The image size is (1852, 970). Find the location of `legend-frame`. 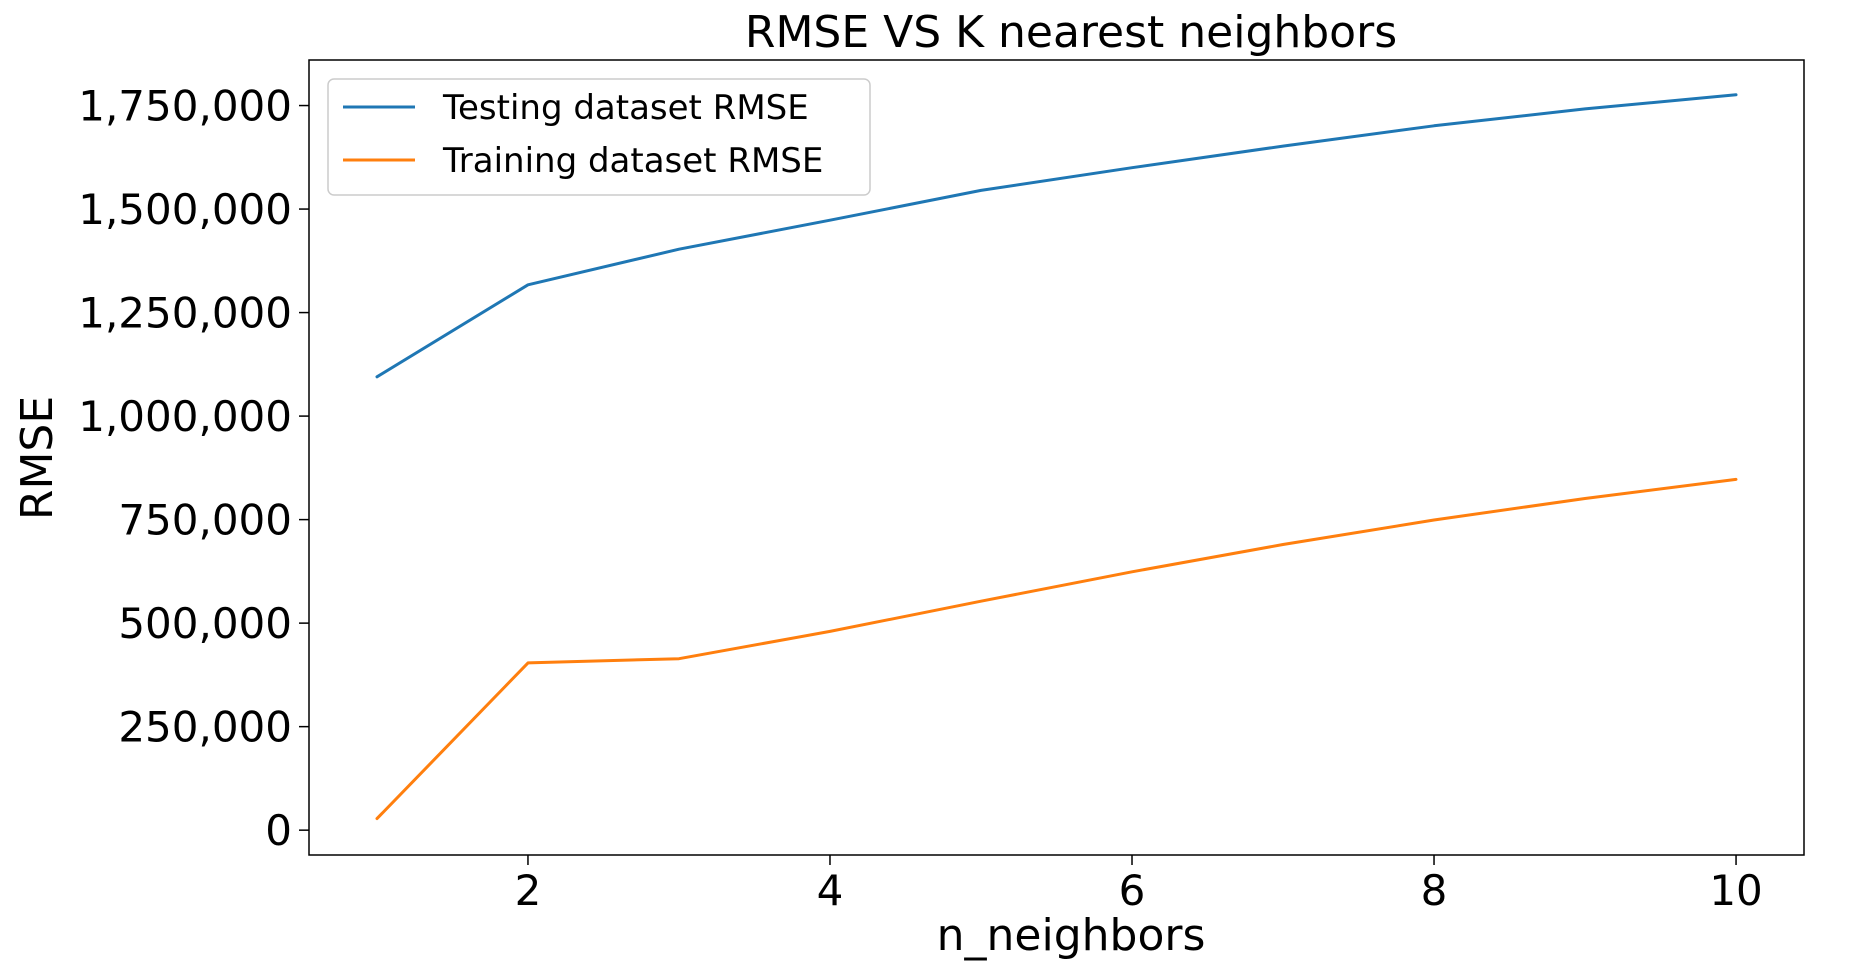

legend-frame is located at coordinates (599, 137).